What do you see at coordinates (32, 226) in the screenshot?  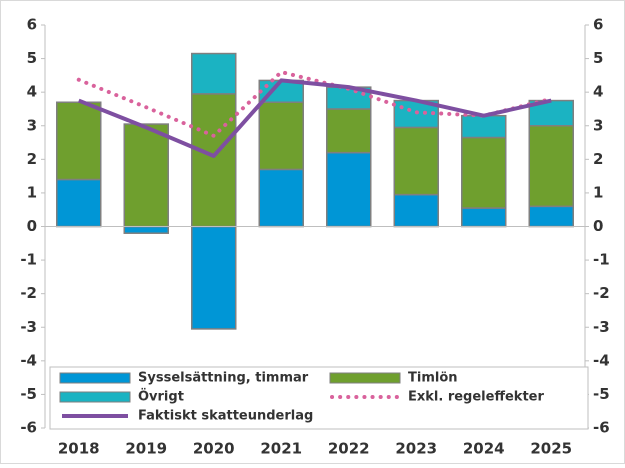 I see `y-tick-label: 0` at bounding box center [32, 226].